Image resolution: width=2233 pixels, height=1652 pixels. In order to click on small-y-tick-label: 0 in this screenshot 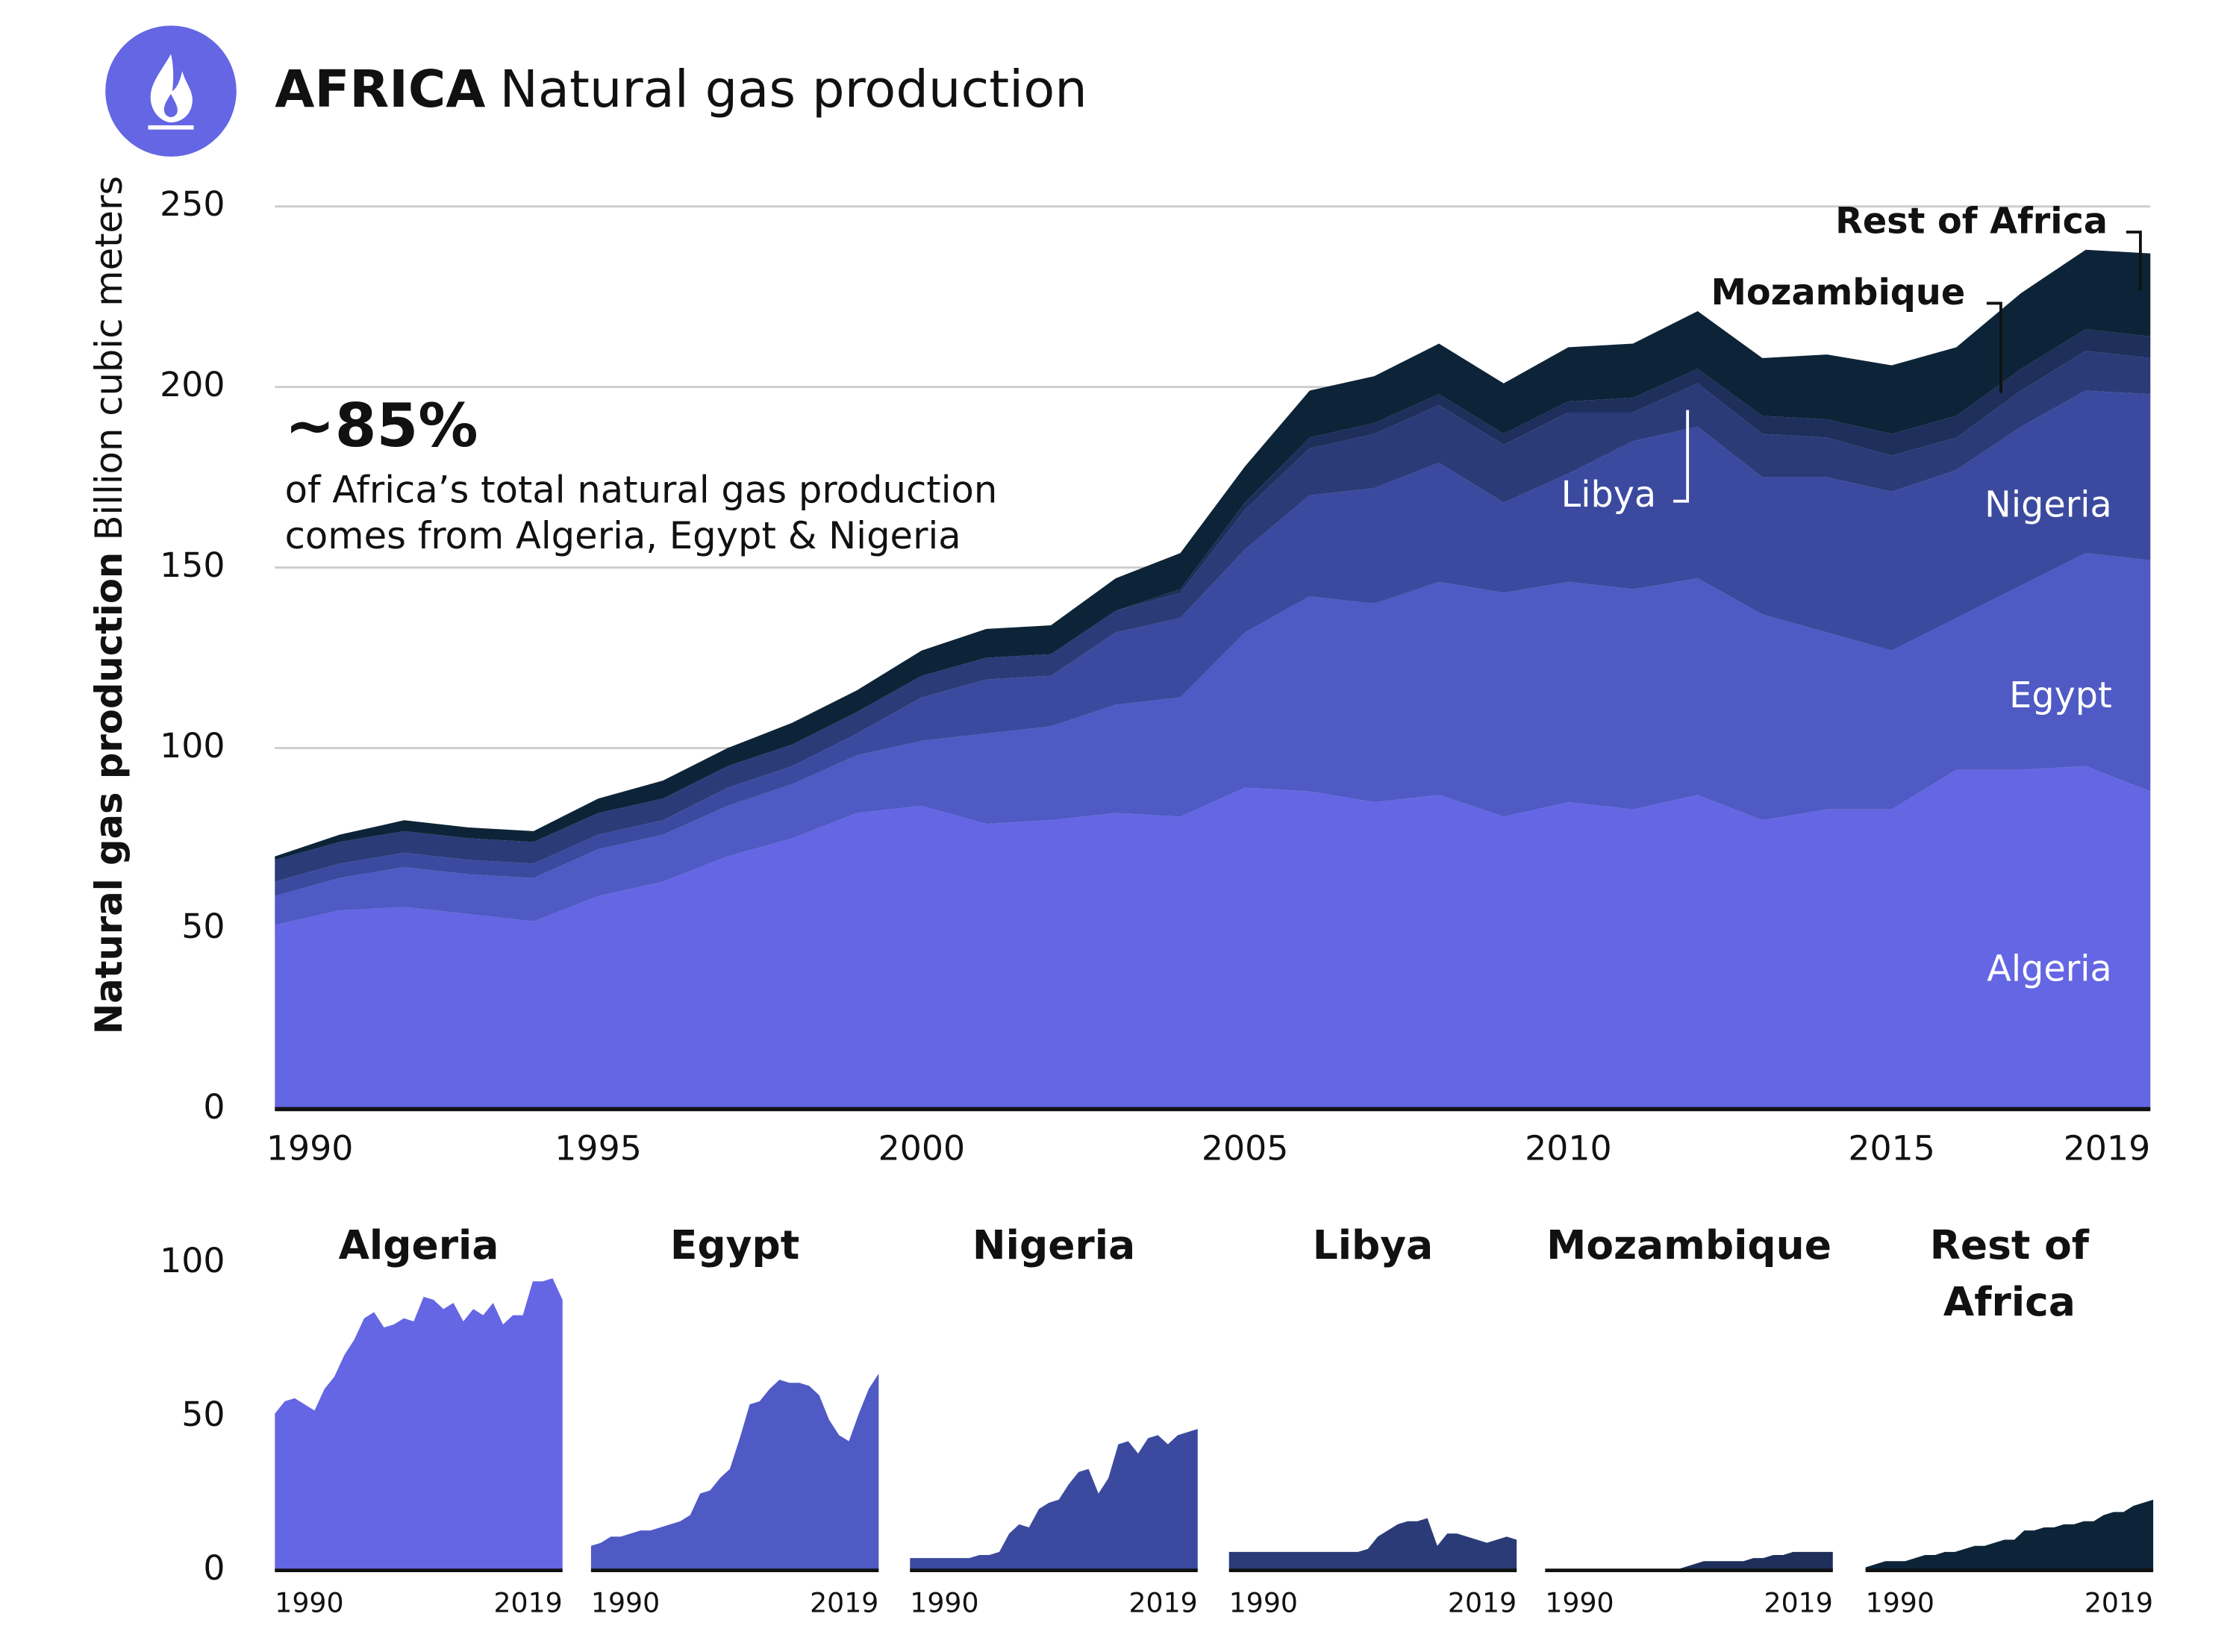, I will do `click(214, 1568)`.